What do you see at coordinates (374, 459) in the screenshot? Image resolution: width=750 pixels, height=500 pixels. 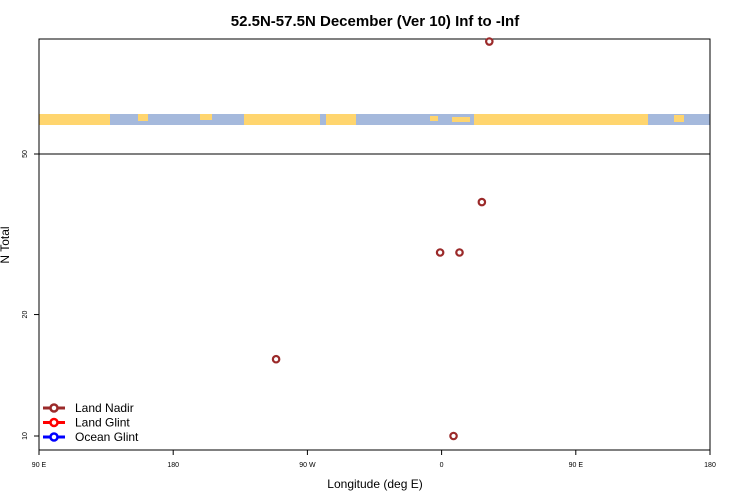 I see `x-axis: 90 E 180 90 W 0 90 E 180` at bounding box center [374, 459].